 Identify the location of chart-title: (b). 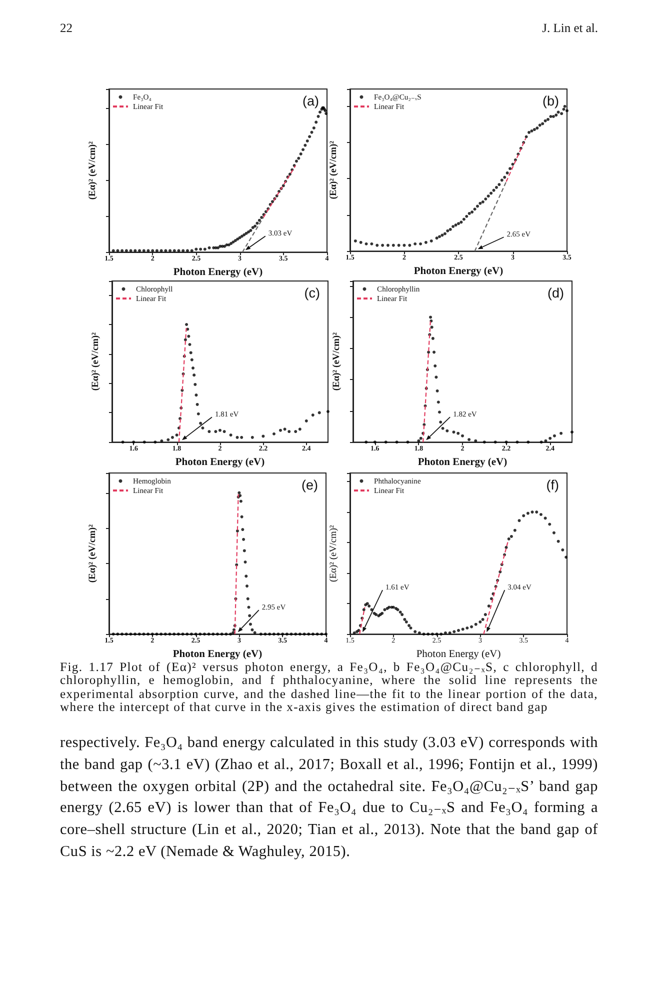
(550, 101).